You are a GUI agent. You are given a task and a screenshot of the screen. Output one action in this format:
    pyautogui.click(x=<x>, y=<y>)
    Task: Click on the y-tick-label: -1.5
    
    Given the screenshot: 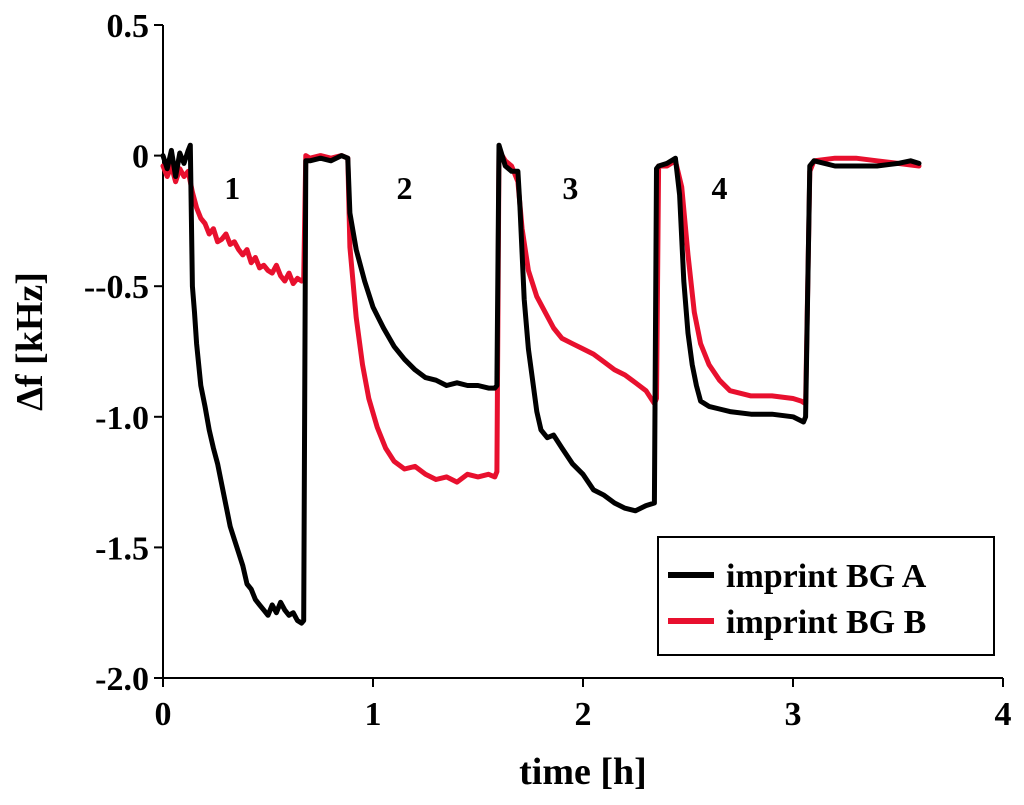 What is the action you would take?
    pyautogui.click(x=122, y=548)
    